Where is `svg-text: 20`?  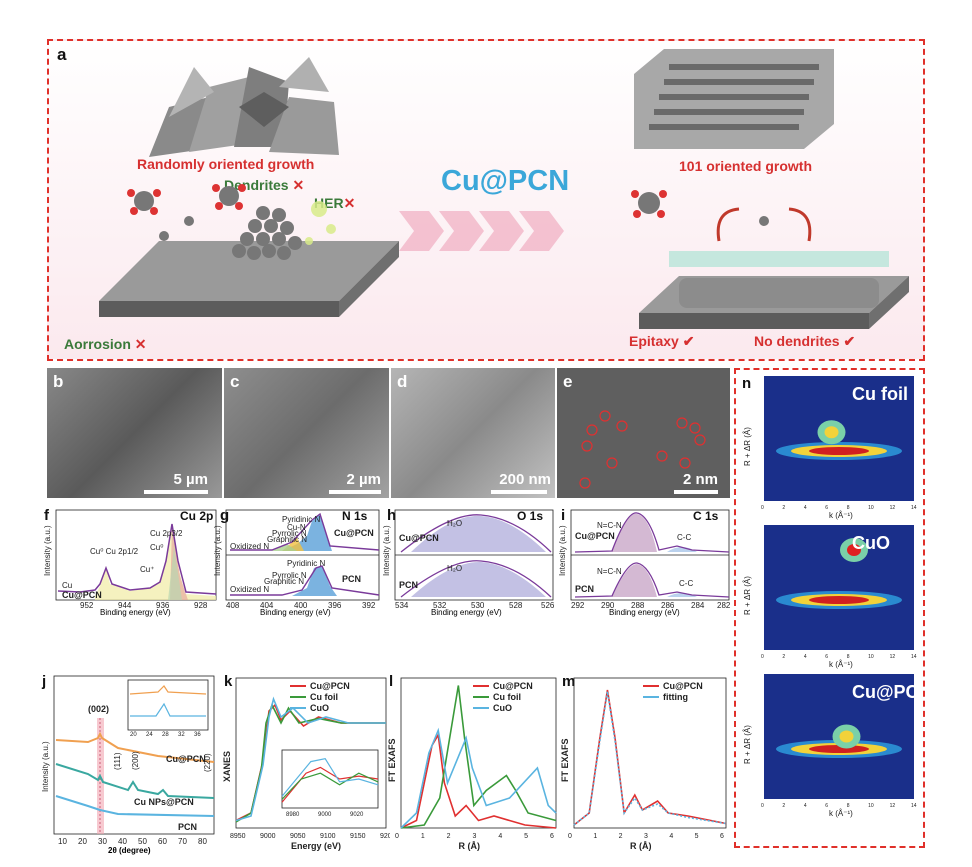 svg-text: 20 is located at coordinates (133, 735).